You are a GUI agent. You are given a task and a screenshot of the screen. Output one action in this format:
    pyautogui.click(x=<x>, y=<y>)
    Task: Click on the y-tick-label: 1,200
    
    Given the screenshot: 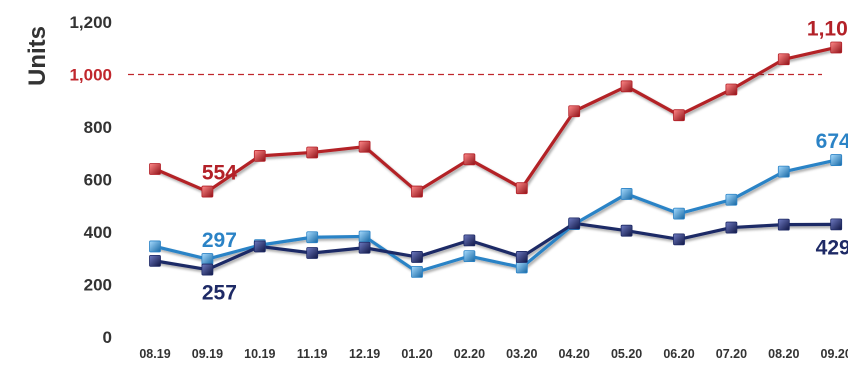 What is the action you would take?
    pyautogui.click(x=90, y=22)
    